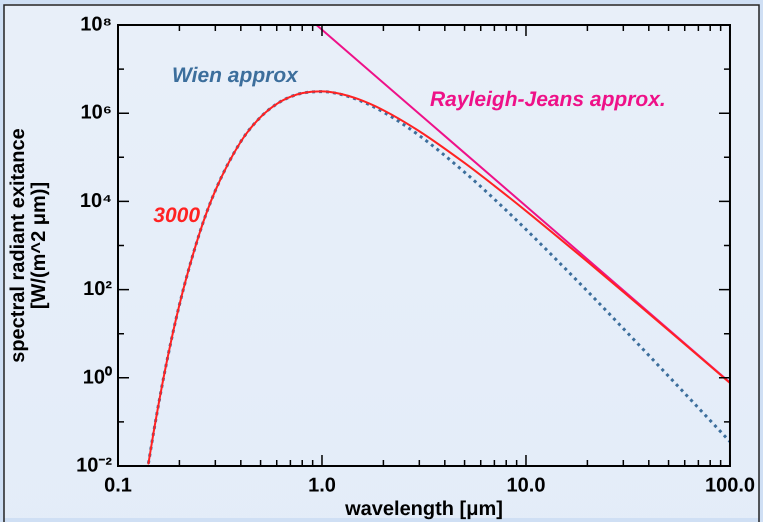  I want to click on y-tick-label: 10², so click(97, 289).